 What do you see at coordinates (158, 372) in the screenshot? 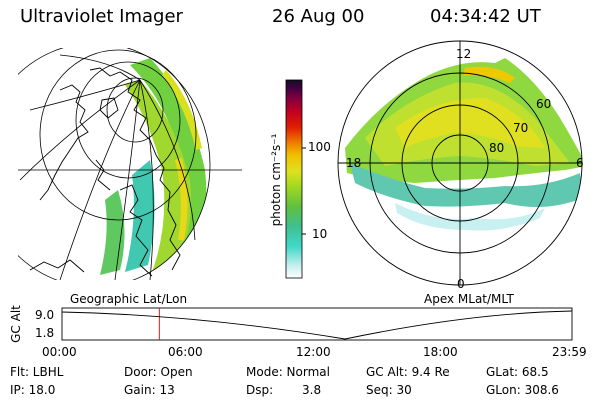
I see `info-door: Door: Open` at bounding box center [158, 372].